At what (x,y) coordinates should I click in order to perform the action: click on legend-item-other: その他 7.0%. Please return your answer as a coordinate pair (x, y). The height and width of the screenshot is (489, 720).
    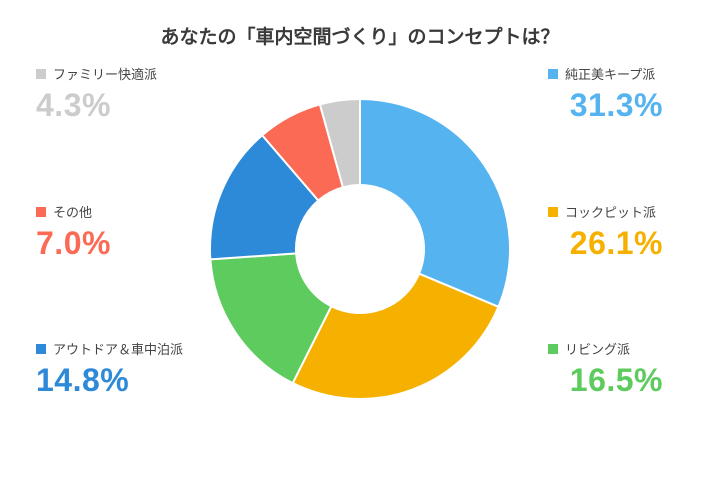
    Looking at the image, I should click on (73, 232).